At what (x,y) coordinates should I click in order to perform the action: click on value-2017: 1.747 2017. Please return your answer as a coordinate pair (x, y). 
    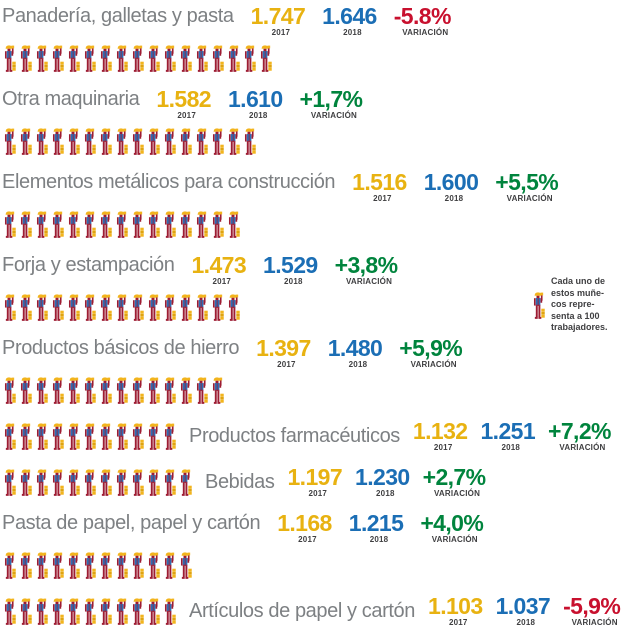
    Looking at the image, I should click on (278, 20).